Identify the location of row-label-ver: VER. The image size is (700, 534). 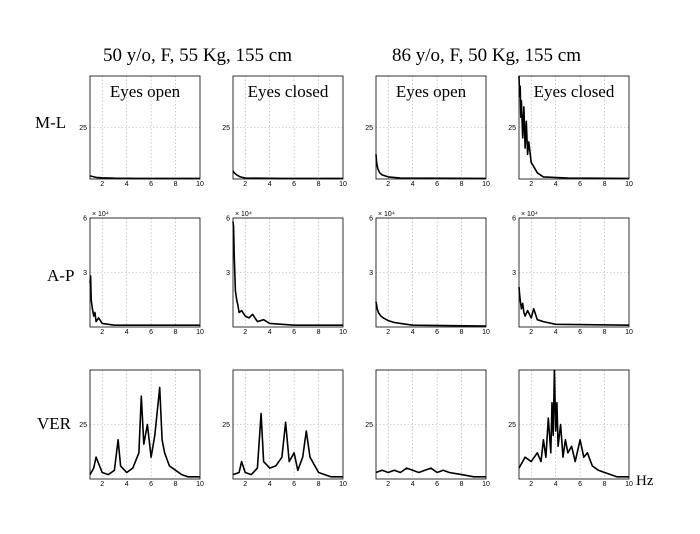
(54, 423).